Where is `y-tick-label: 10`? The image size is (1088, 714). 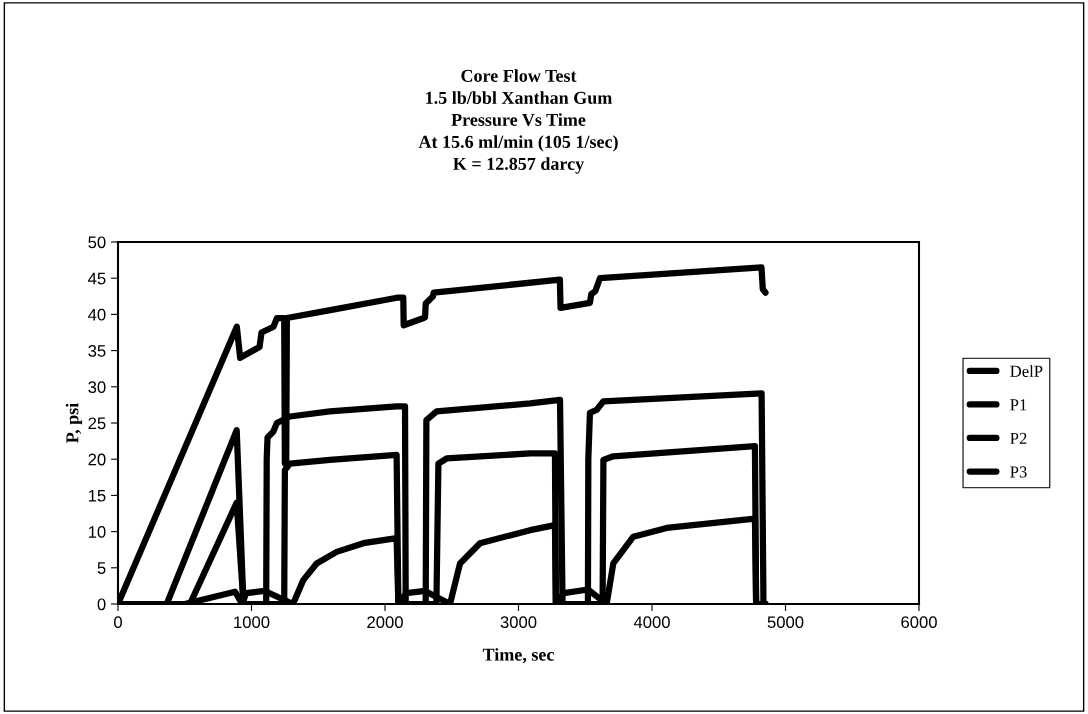
y-tick-label: 10 is located at coordinates (97, 532).